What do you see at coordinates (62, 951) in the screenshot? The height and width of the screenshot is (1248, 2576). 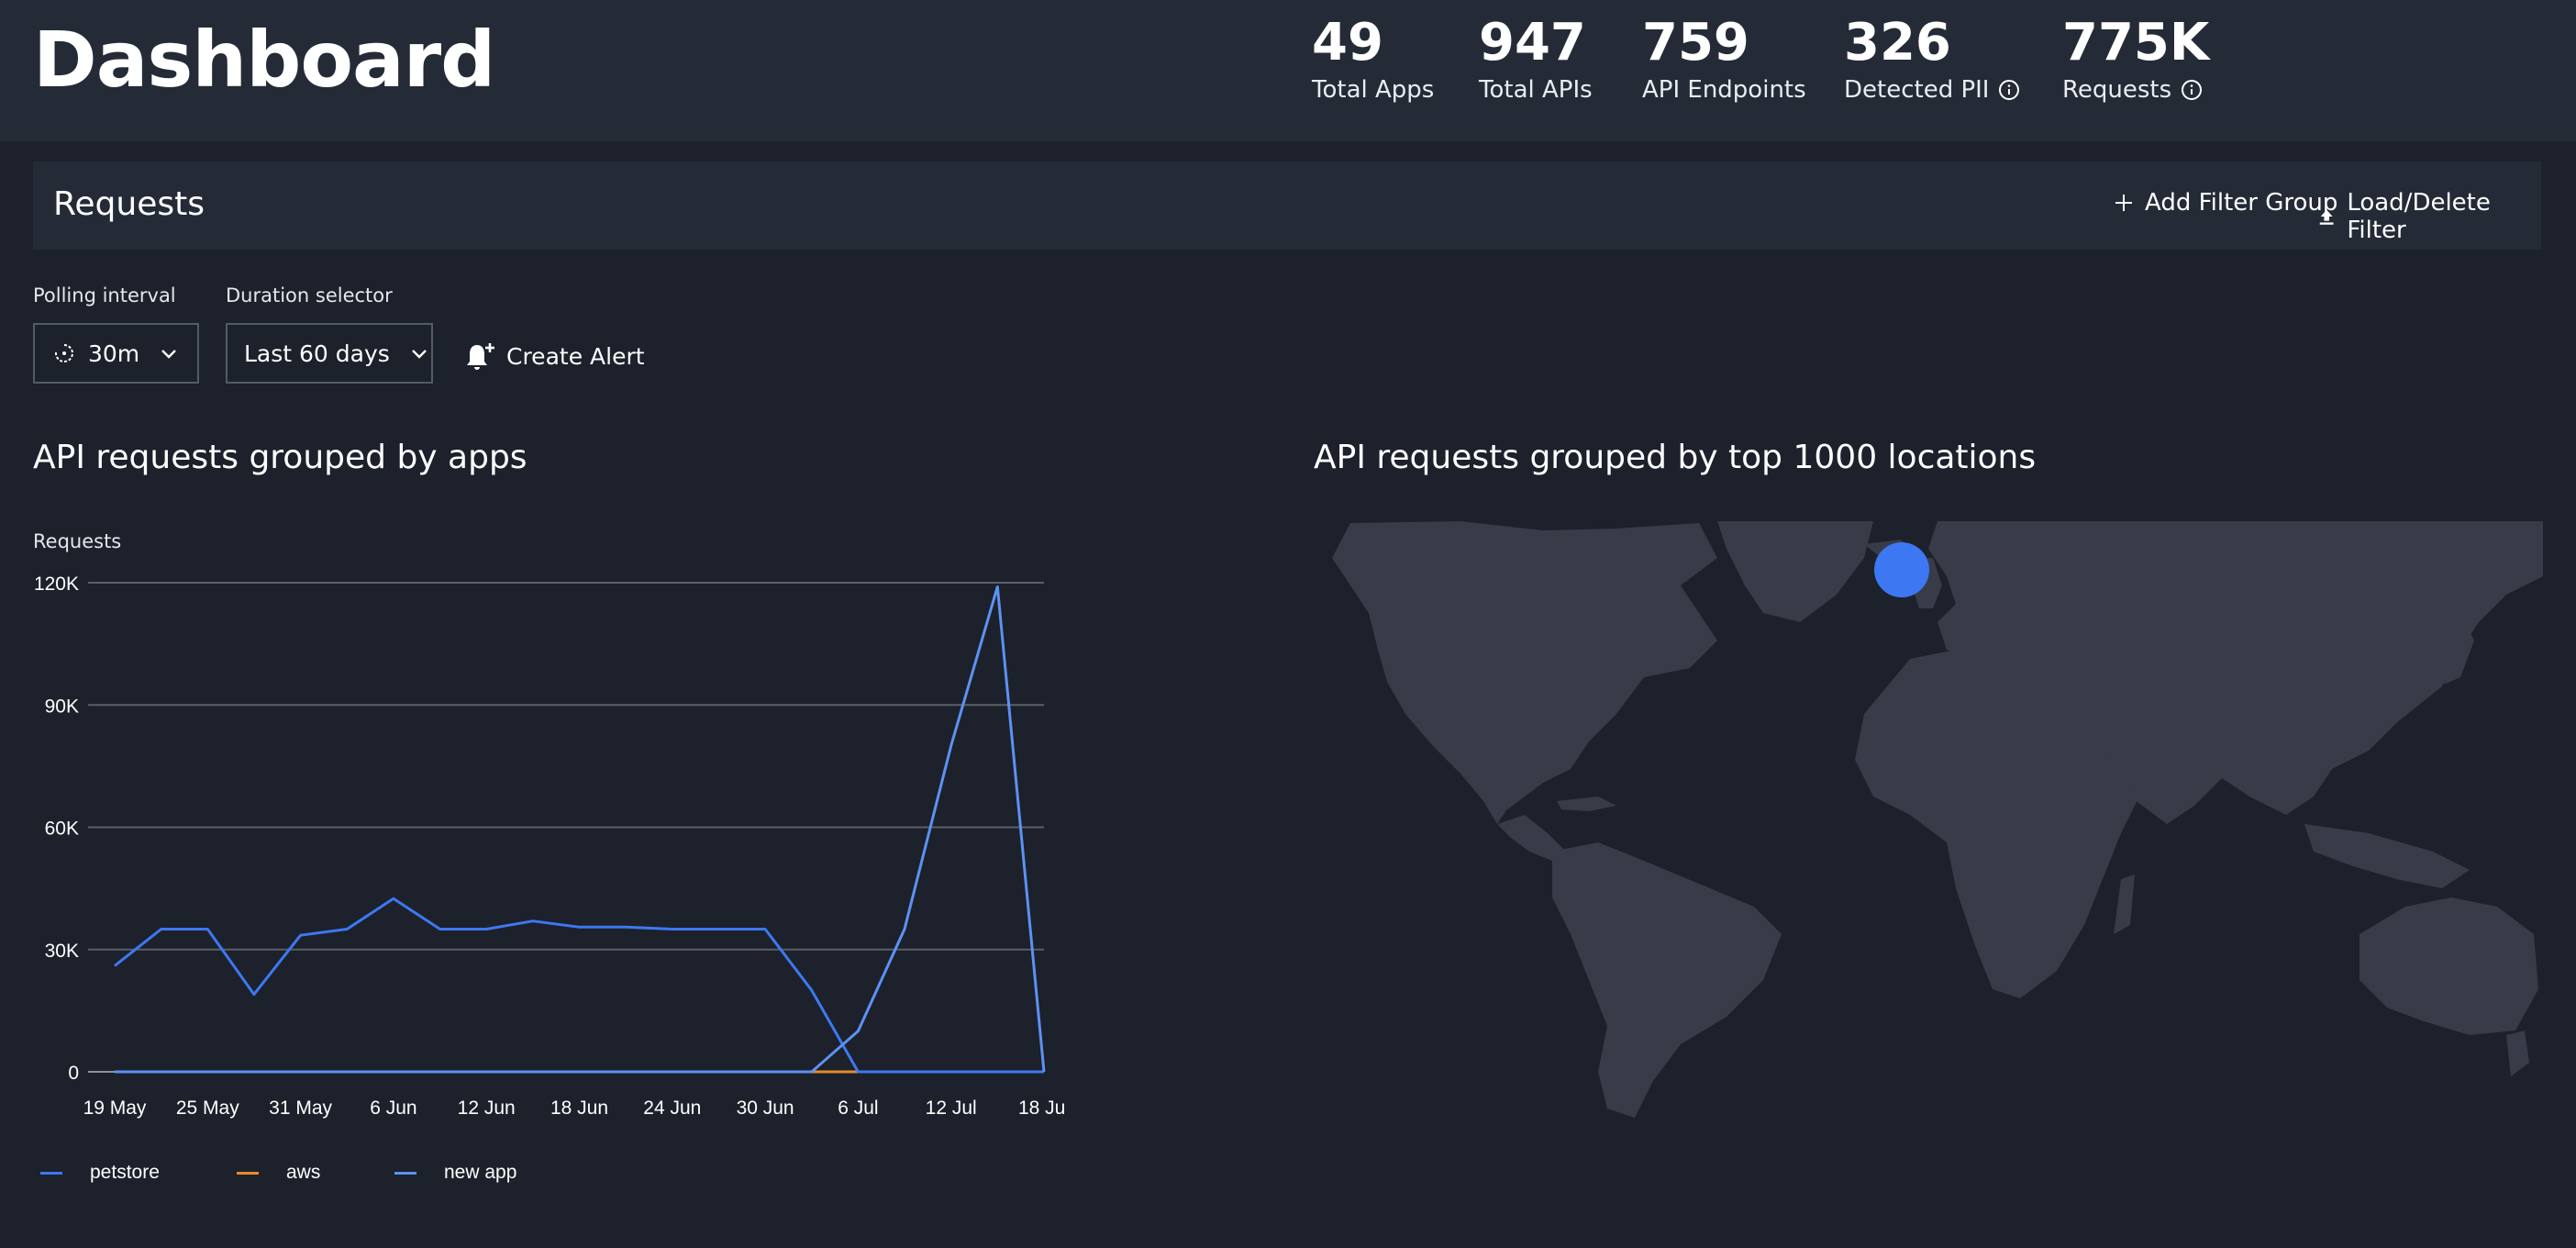 I see `y-tick-label: 30K` at bounding box center [62, 951].